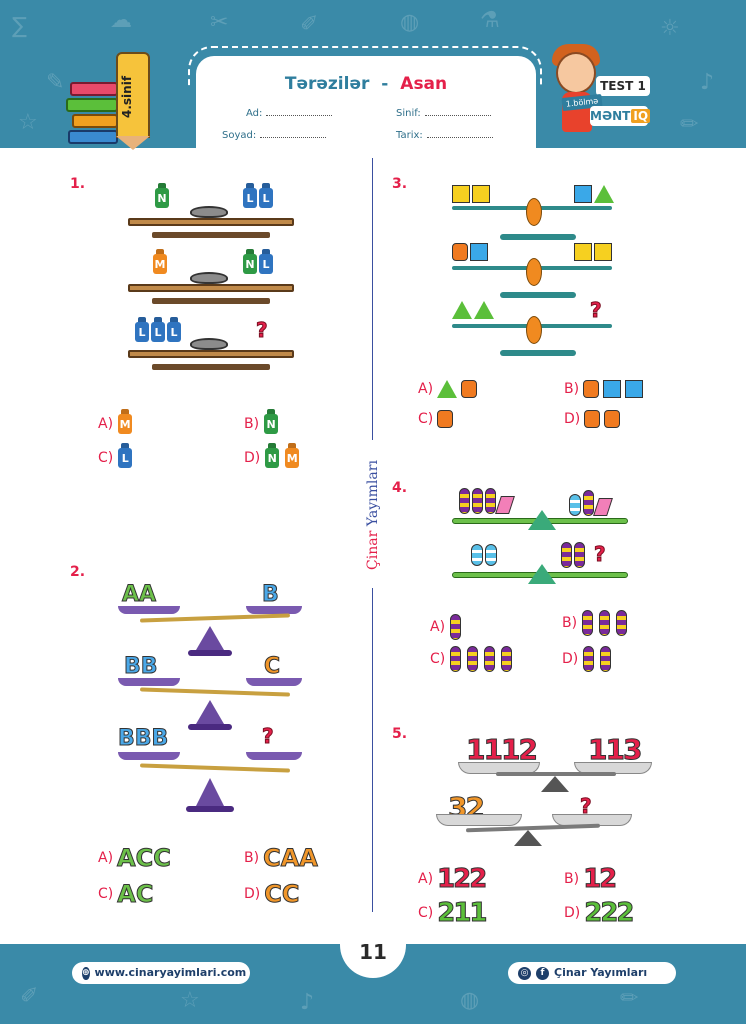  I want to click on facebook-icon: f, so click(542, 973).